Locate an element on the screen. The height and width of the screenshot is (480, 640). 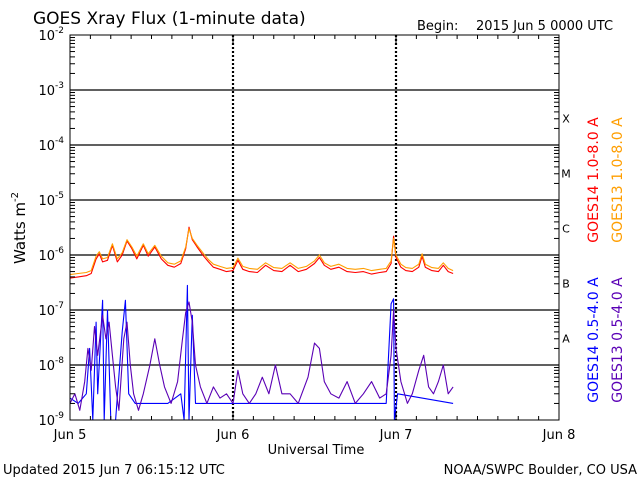
y-tick-exp: -4 is located at coordinates (59, 141).